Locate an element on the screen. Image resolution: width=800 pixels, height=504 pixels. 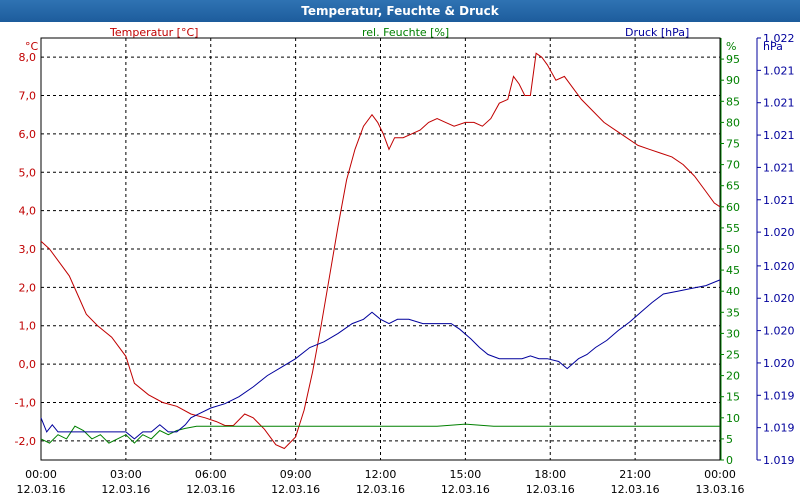
hum-tick-label: 65 is located at coordinates (733, 186).